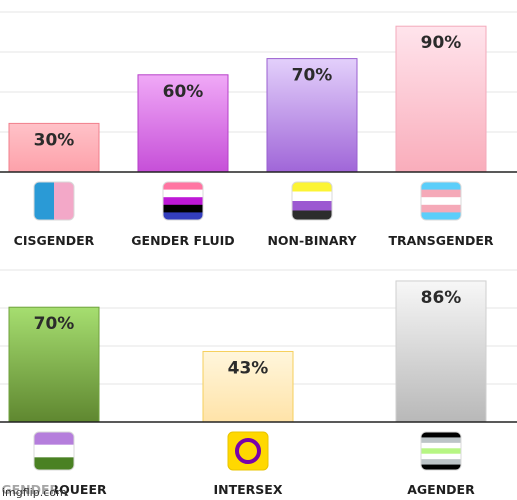 The image size is (517, 500). I want to click on genderfluid-flag-icon, so click(183, 201).